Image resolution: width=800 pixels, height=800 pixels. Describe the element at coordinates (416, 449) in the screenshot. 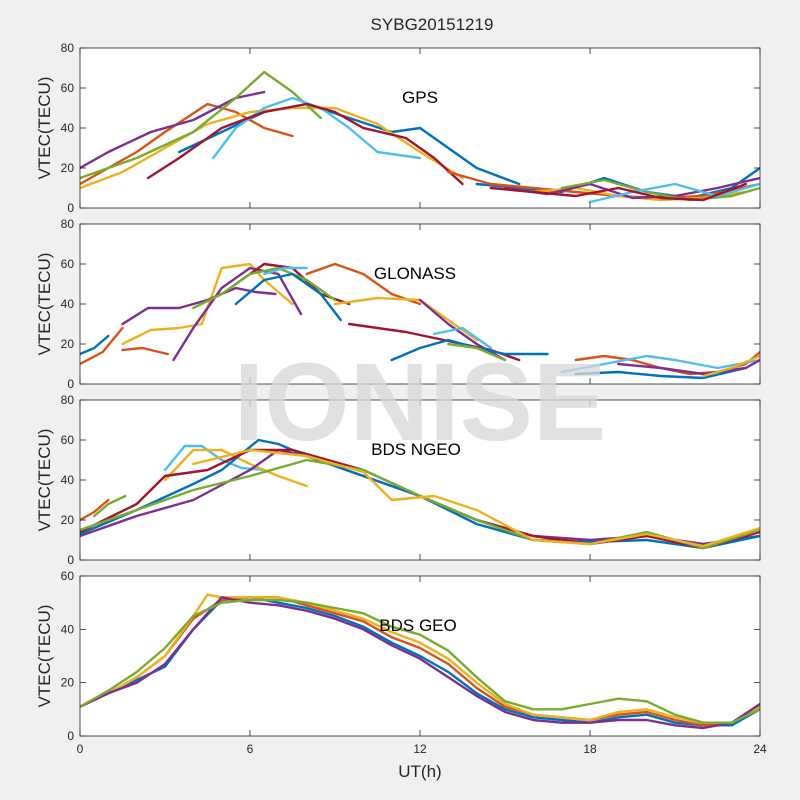

I see `panel-label: BDS NGEO` at that location.